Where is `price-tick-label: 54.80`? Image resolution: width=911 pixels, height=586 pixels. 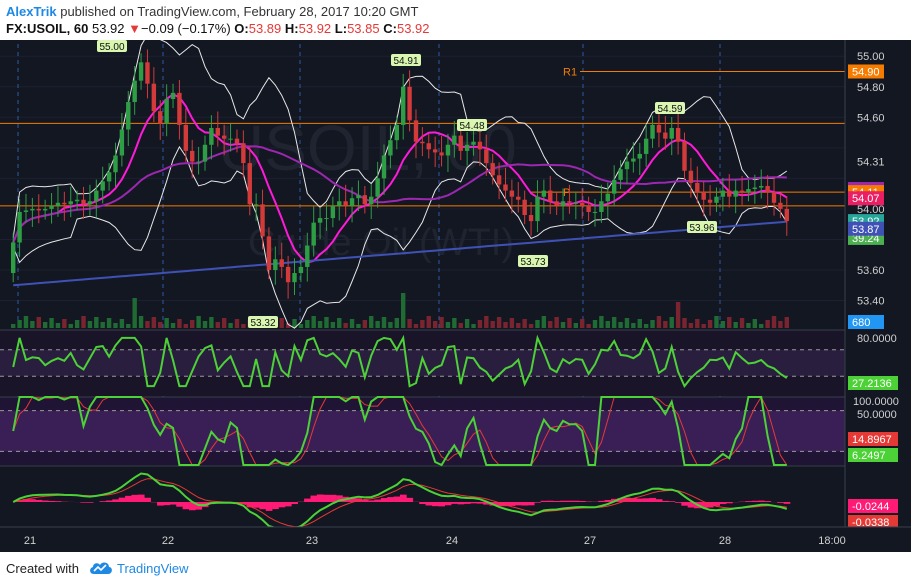 price-tick-label: 54.80 is located at coordinates (871, 88).